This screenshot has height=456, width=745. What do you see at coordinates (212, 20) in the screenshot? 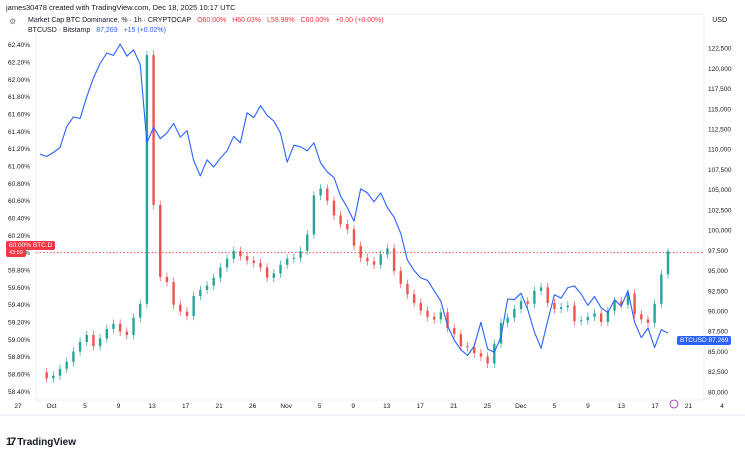
I see `legend-1-open: O60.00%` at bounding box center [212, 20].